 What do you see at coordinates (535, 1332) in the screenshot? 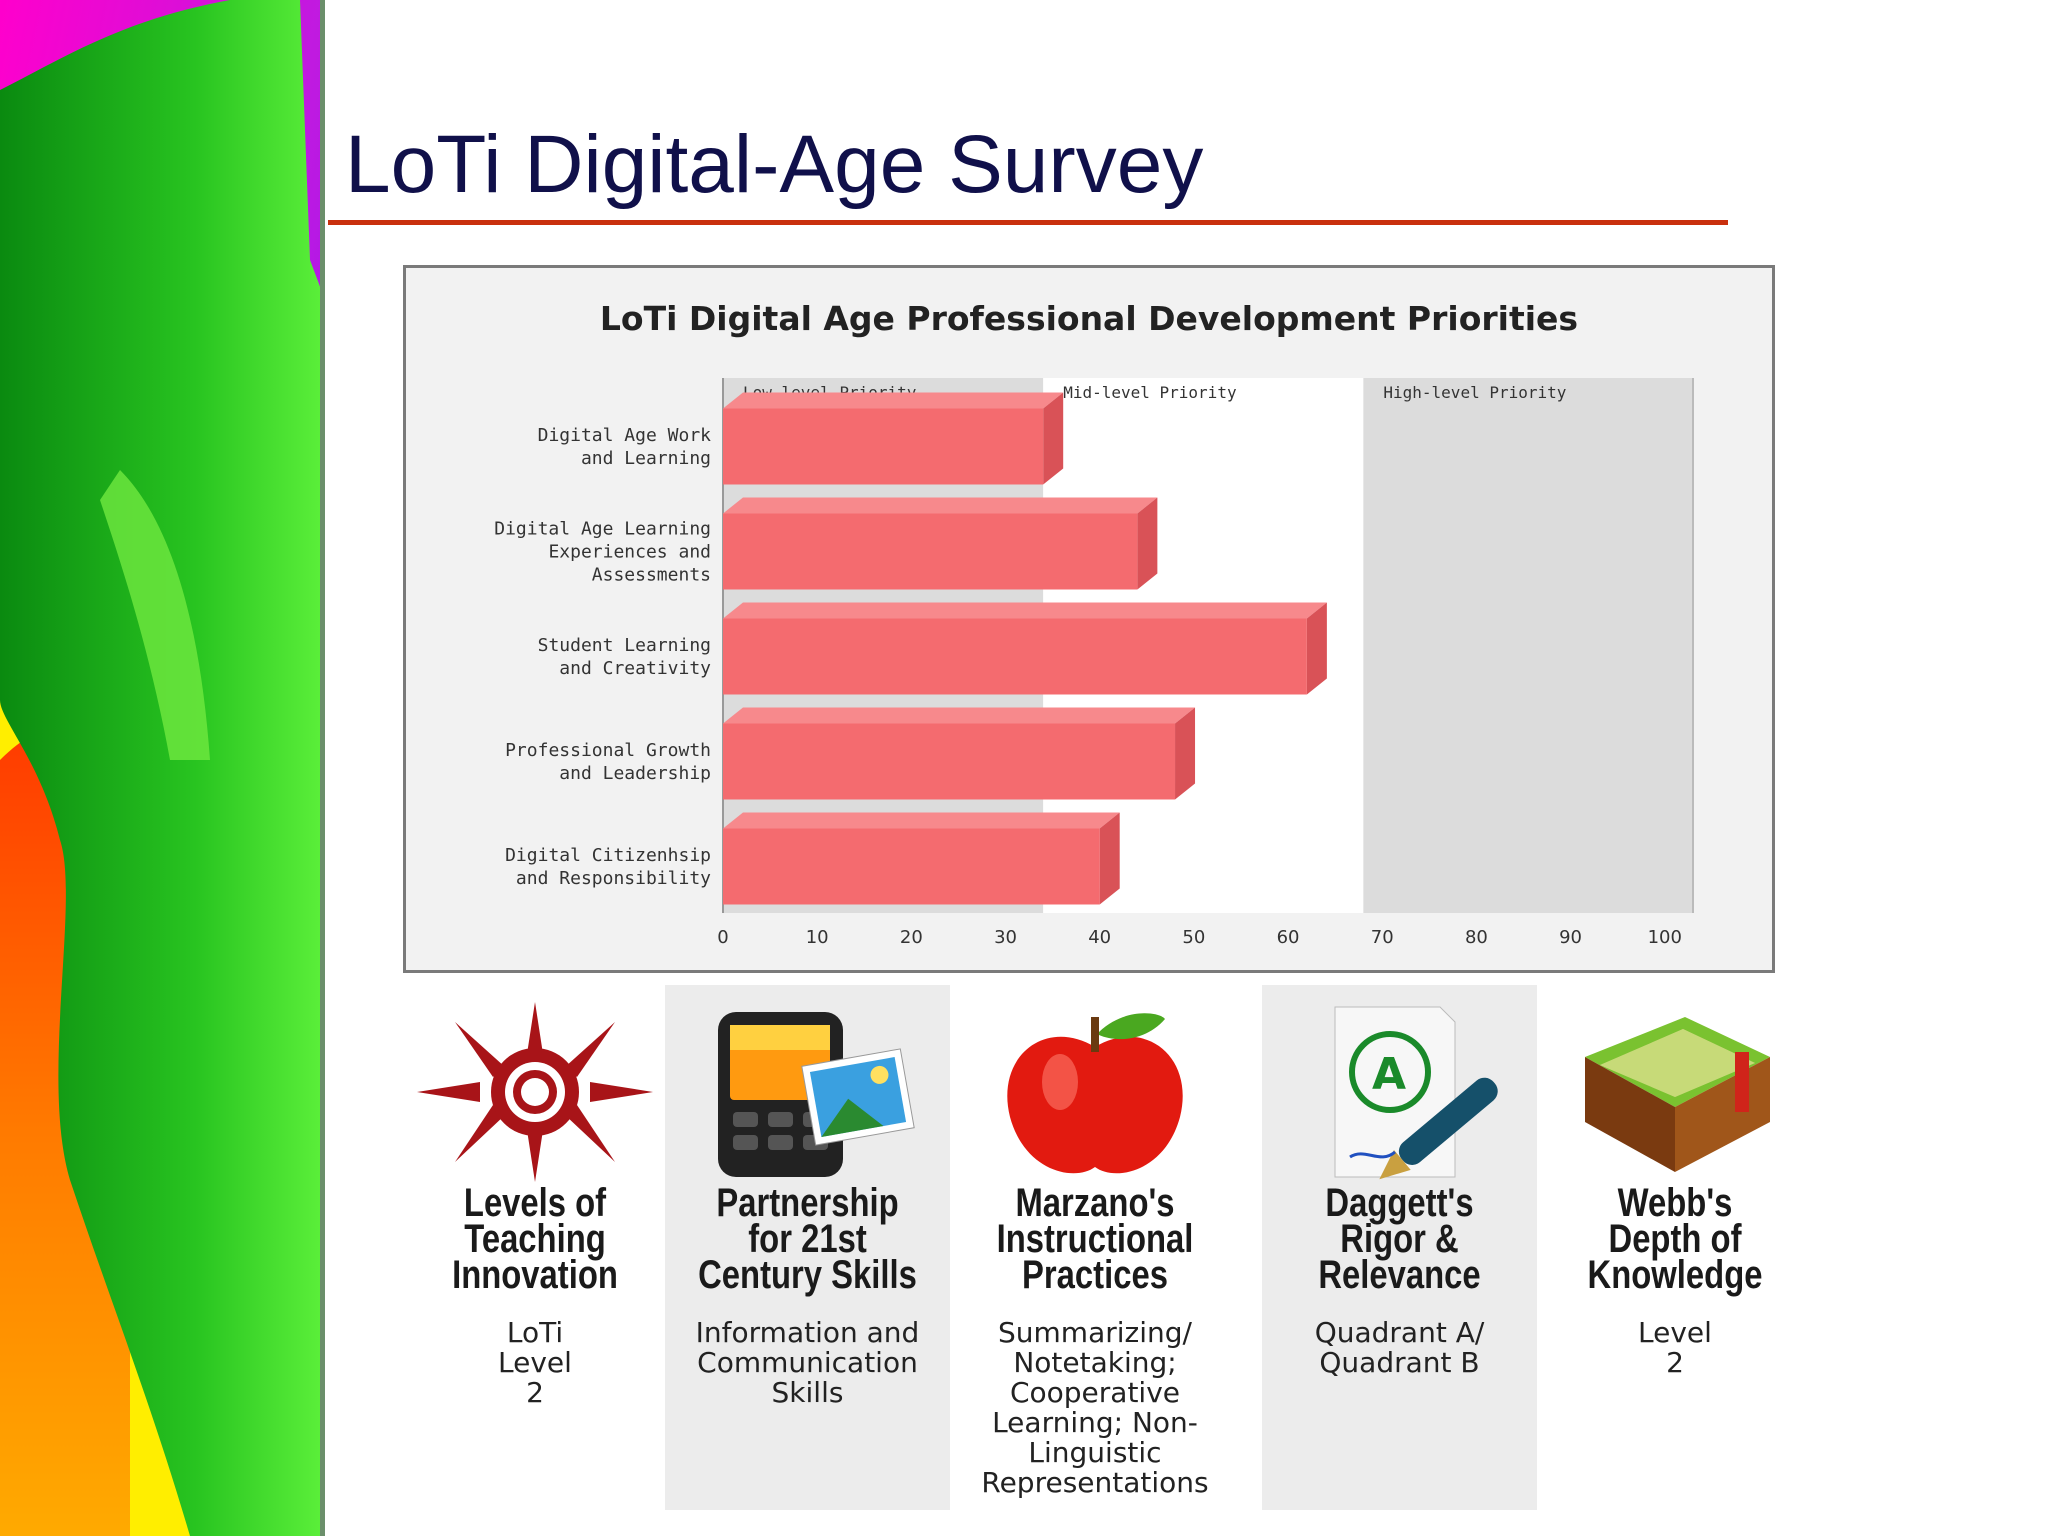
I see `framework-detail-line: LoTi` at bounding box center [535, 1332].